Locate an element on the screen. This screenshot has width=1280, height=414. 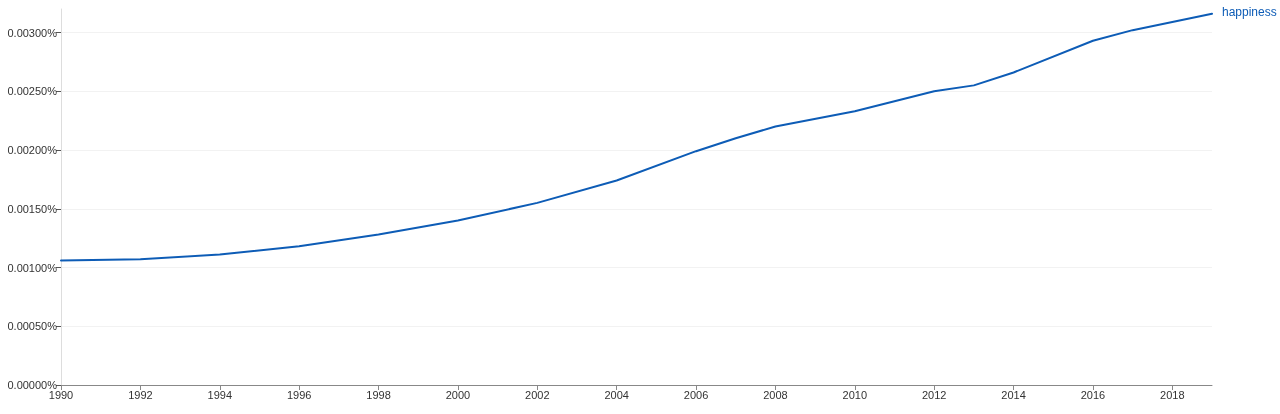
y-tick-label: 0.00150% is located at coordinates (32, 208).